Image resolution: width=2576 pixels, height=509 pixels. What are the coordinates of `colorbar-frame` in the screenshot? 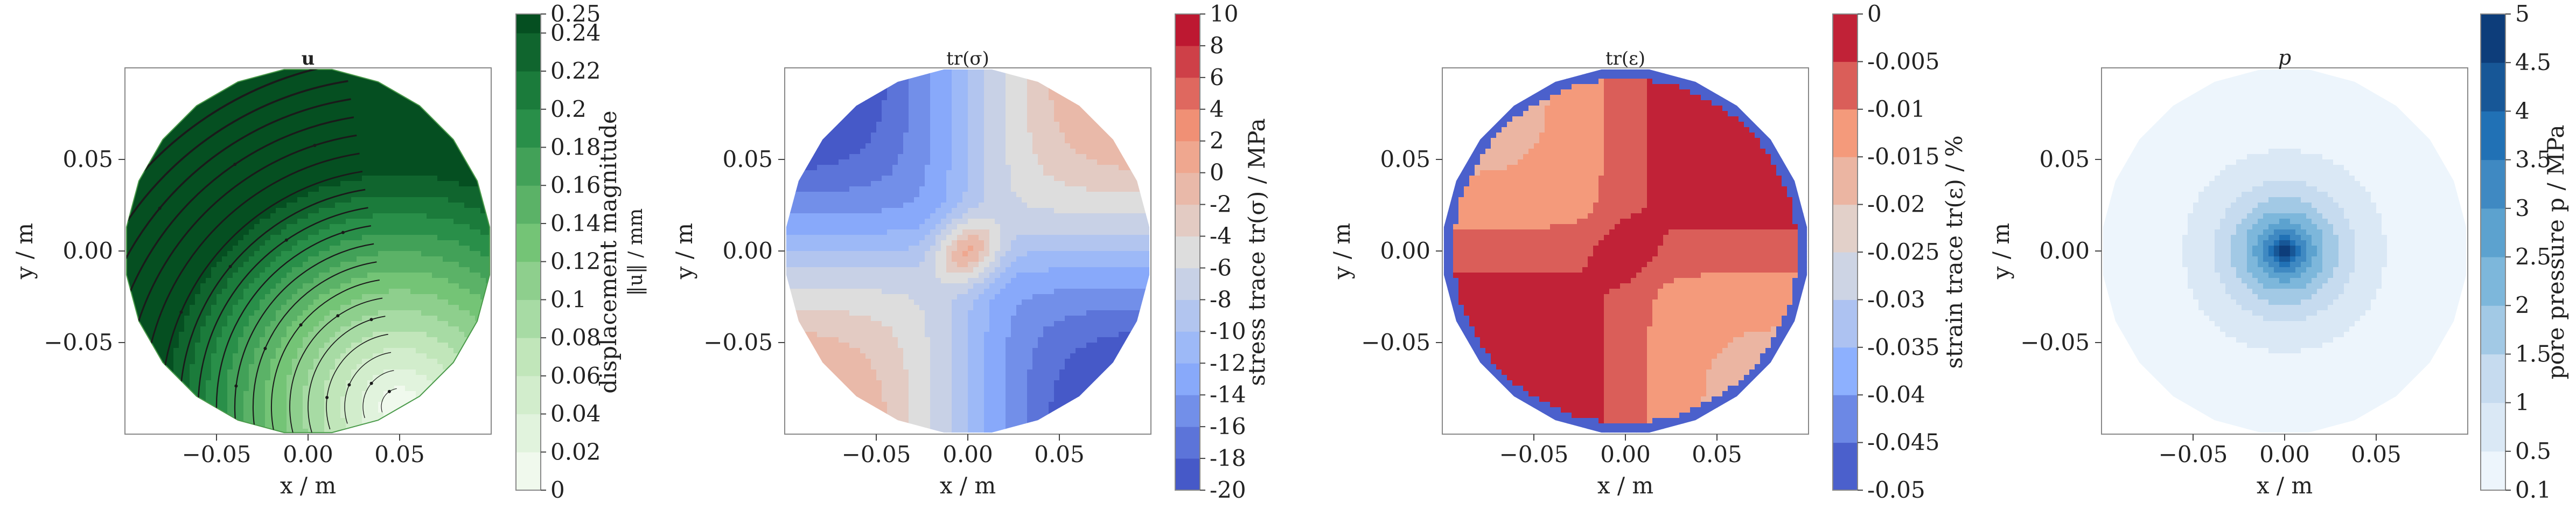 It's located at (528, 252).